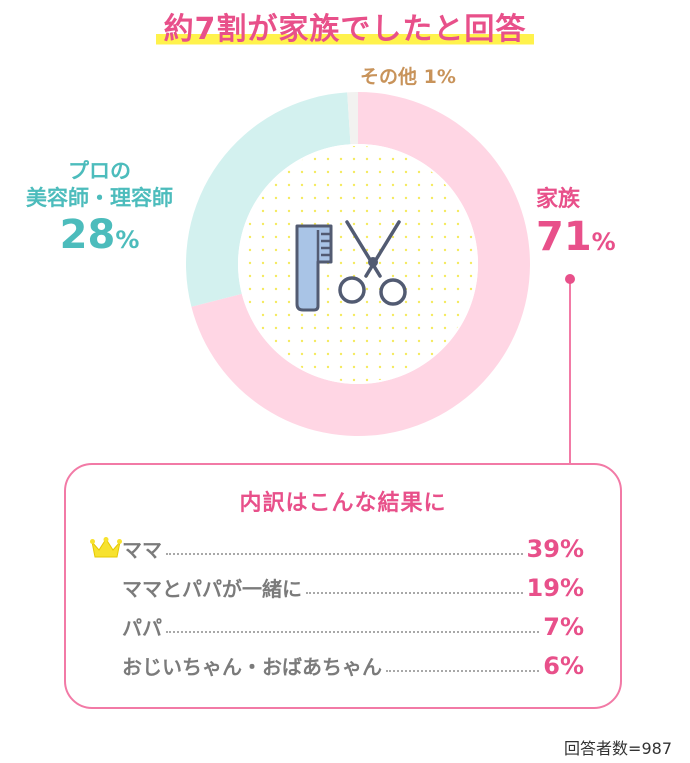 This screenshot has width=690, height=763. Describe the element at coordinates (142, 628) in the screenshot. I see `breakdown-label: パパ` at that location.